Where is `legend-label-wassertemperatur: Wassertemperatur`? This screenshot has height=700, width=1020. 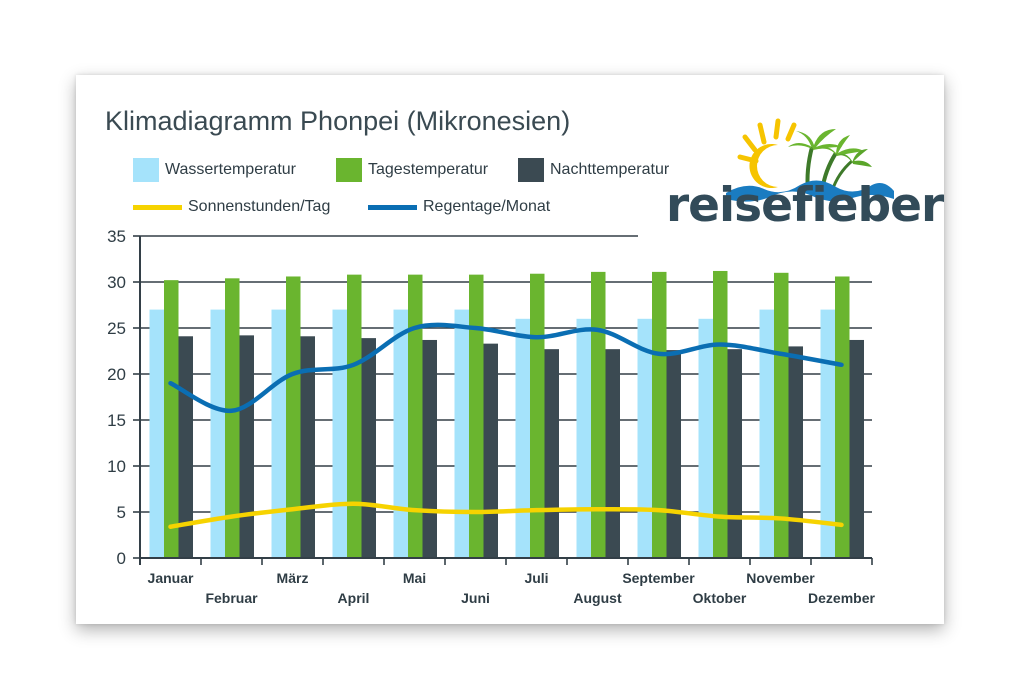
legend-label-wassertemperatur: Wassertemperatur is located at coordinates (230, 169).